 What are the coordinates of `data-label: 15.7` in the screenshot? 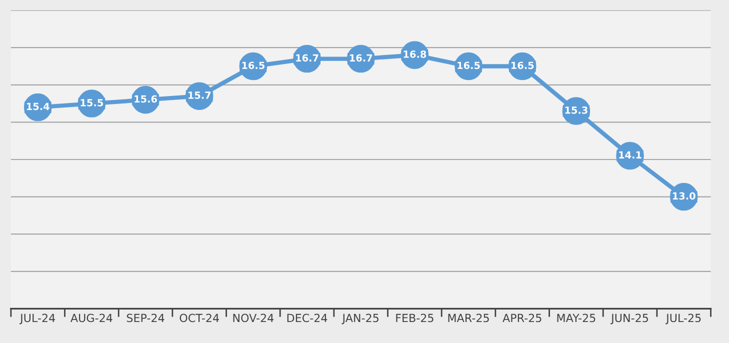 It's located at (199, 95).